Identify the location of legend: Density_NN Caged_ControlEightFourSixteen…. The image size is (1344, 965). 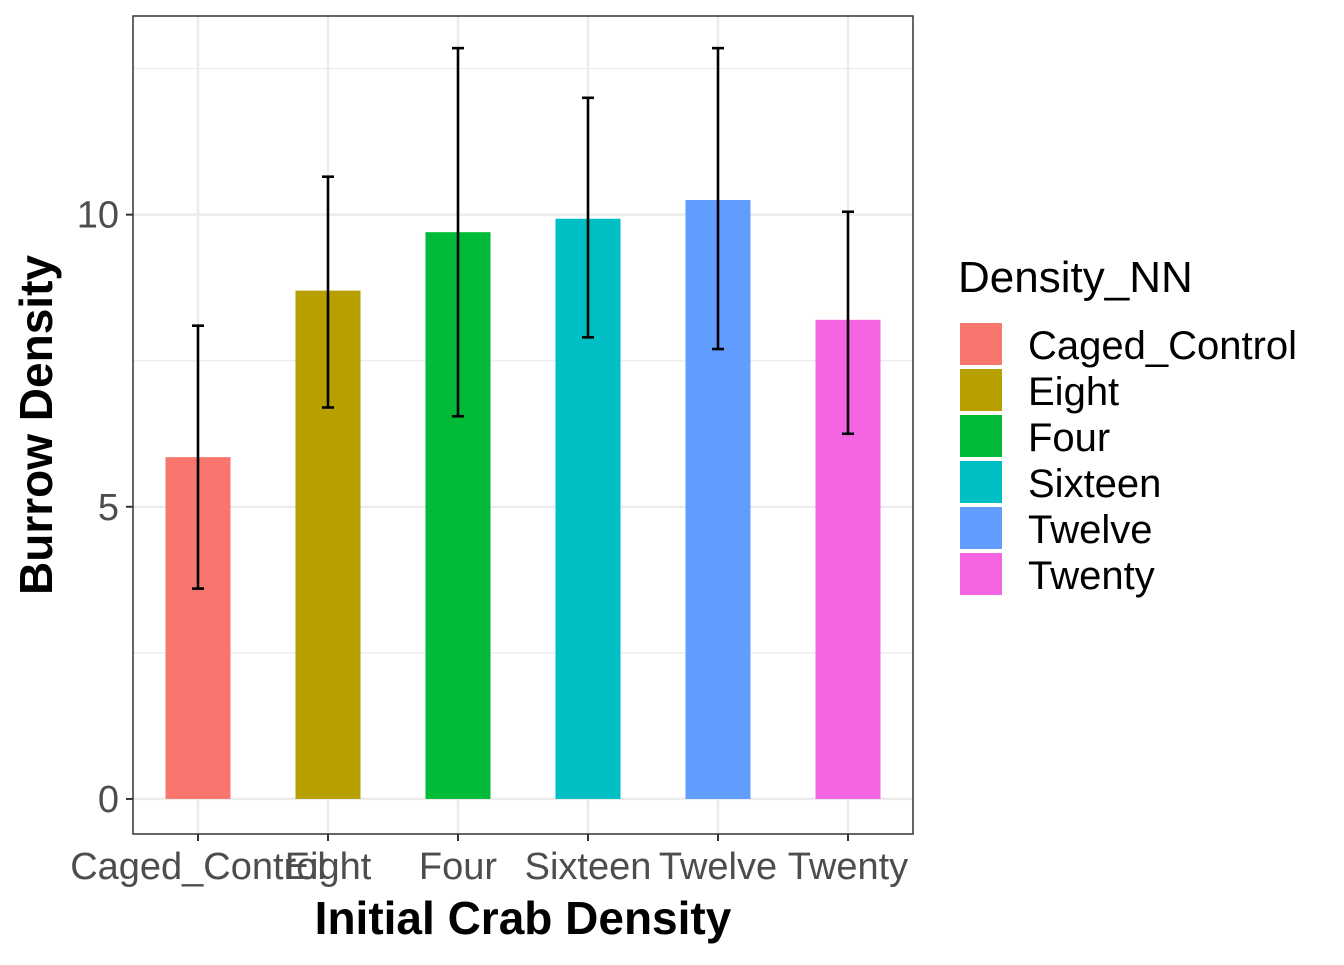
(1127, 425).